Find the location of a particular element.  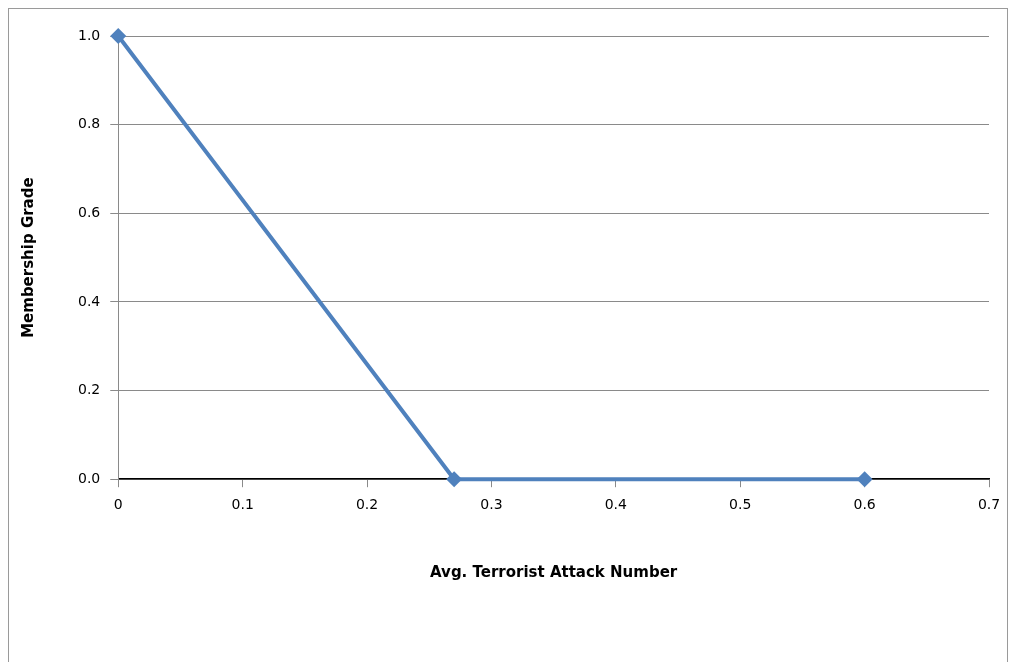

y-tick-label: 0.6 is located at coordinates (89, 211).